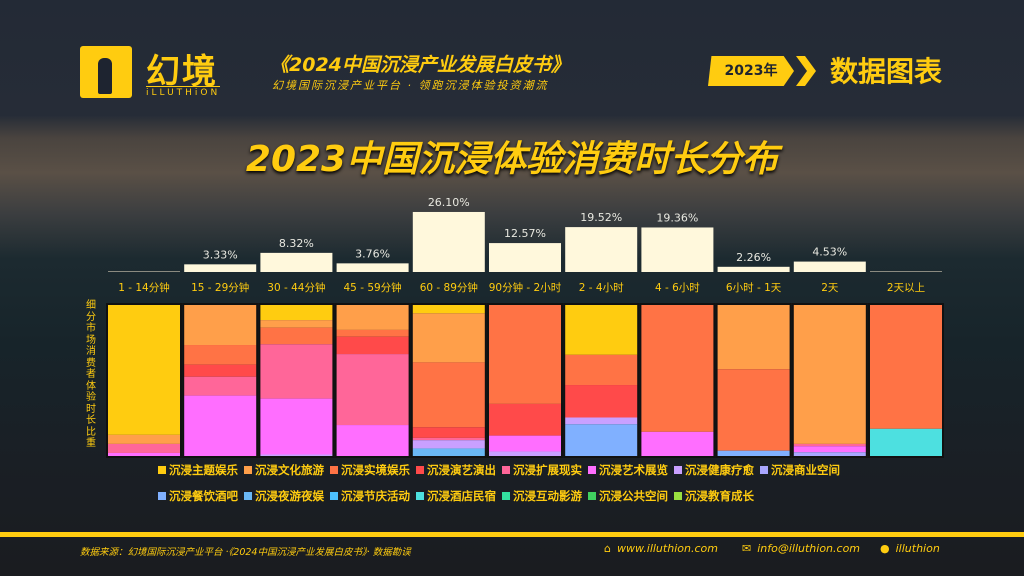 The image size is (1024, 576). What do you see at coordinates (449, 202) in the screenshot?
I see `data-label: 26.10%` at bounding box center [449, 202].